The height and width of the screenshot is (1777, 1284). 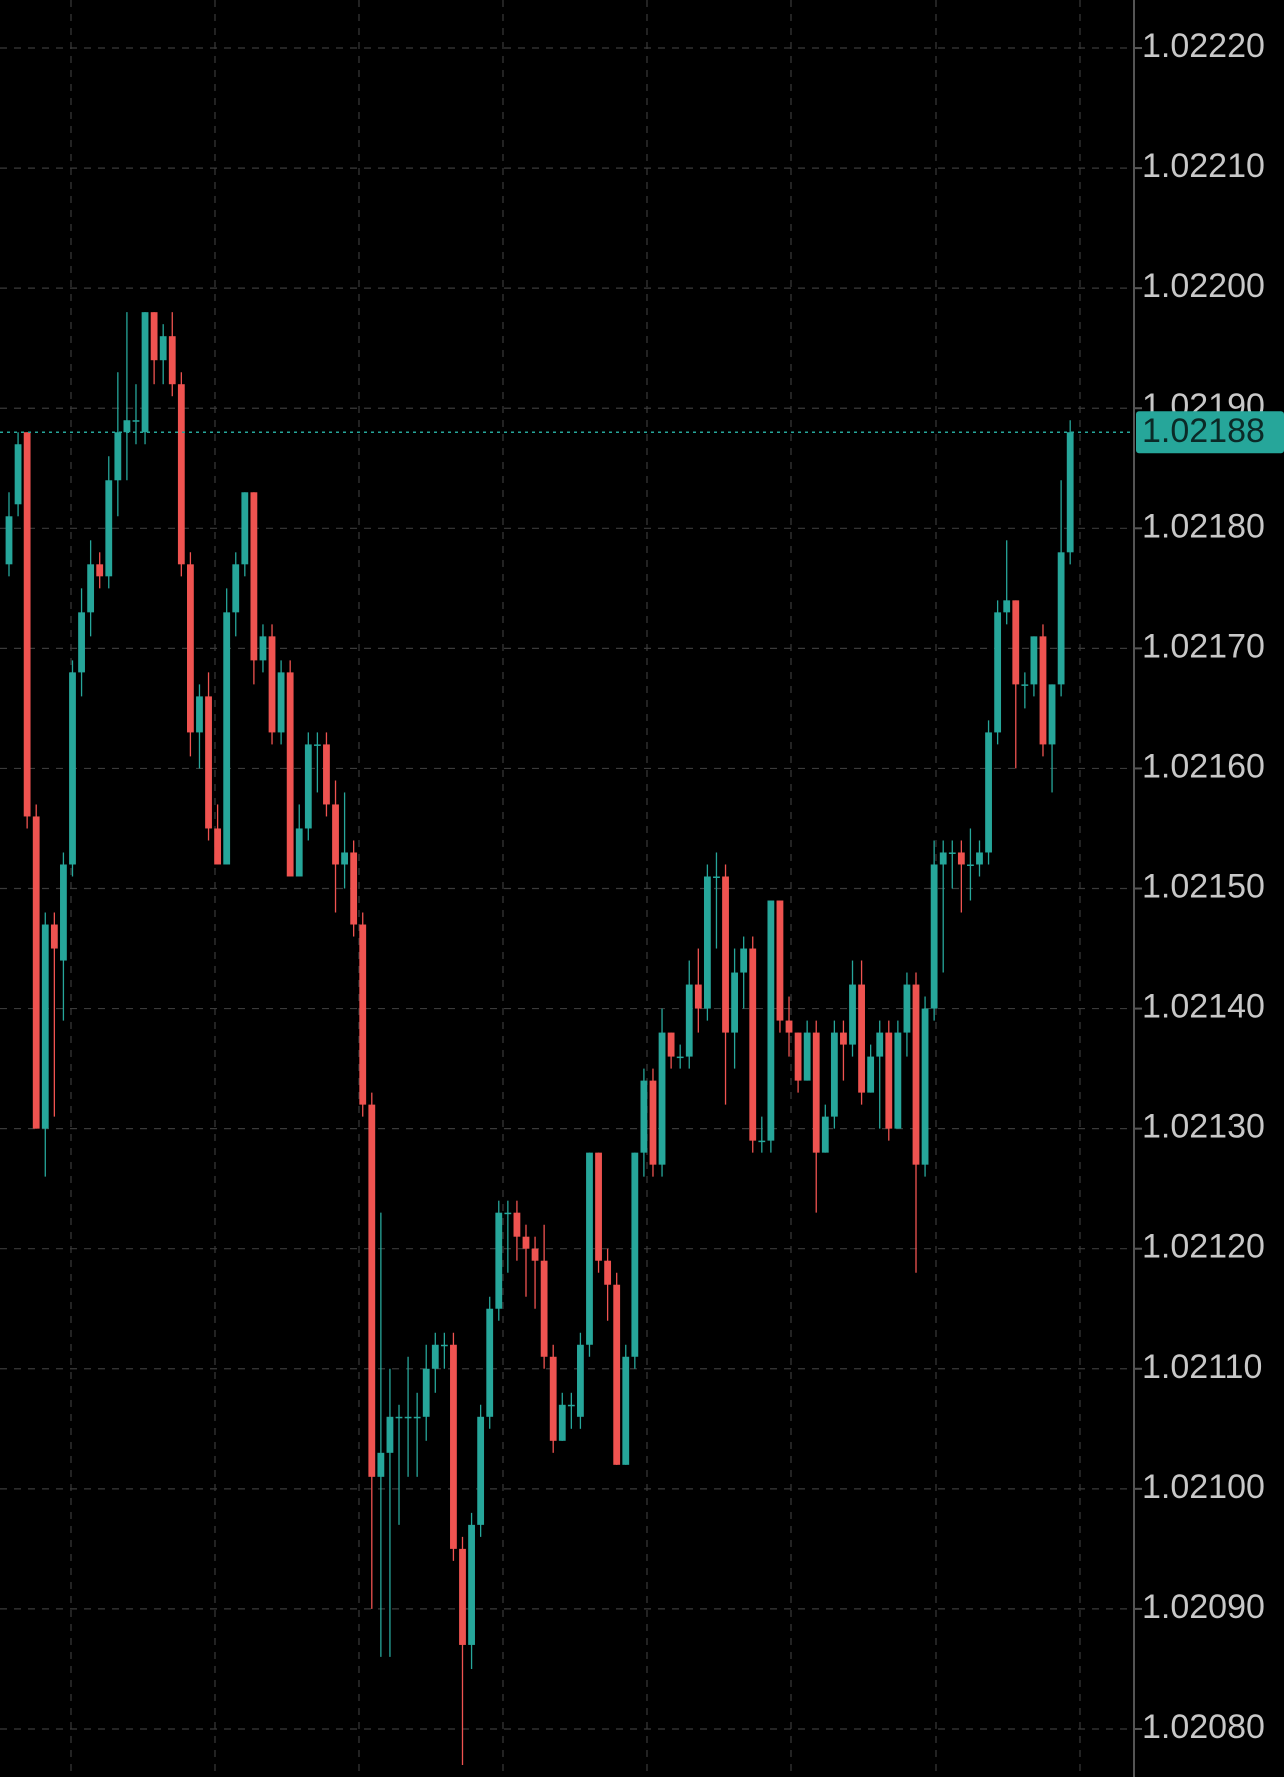 What do you see at coordinates (1203, 1487) in the screenshot?
I see `y-tick-label: 1.02100` at bounding box center [1203, 1487].